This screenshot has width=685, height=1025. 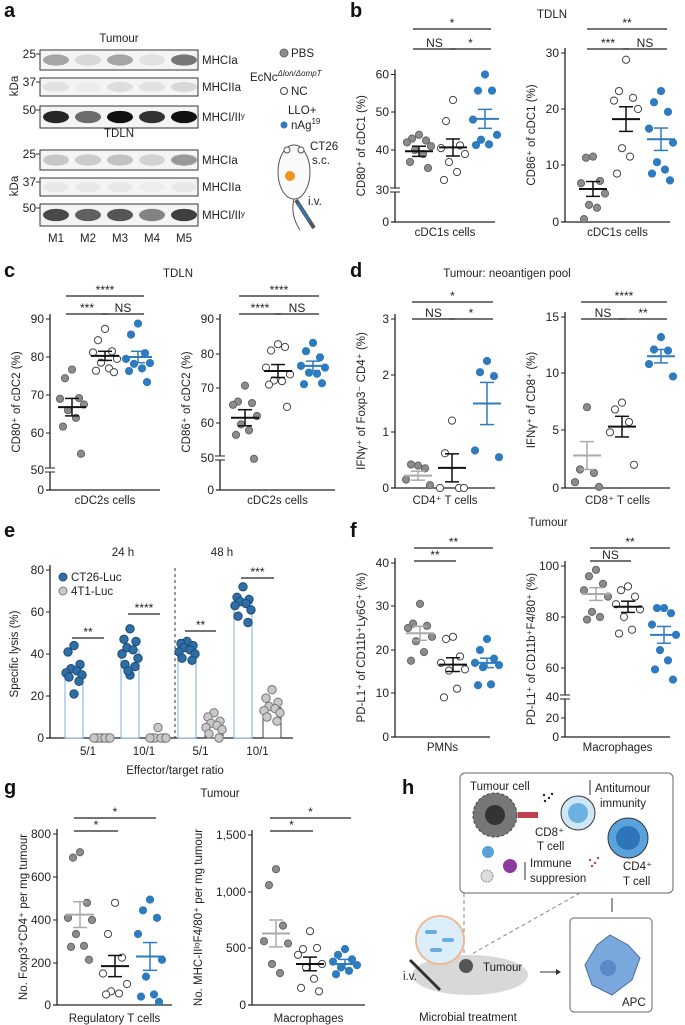 What do you see at coordinates (41, 920) in the screenshot?
I see `y-tick-label: 400` at bounding box center [41, 920].